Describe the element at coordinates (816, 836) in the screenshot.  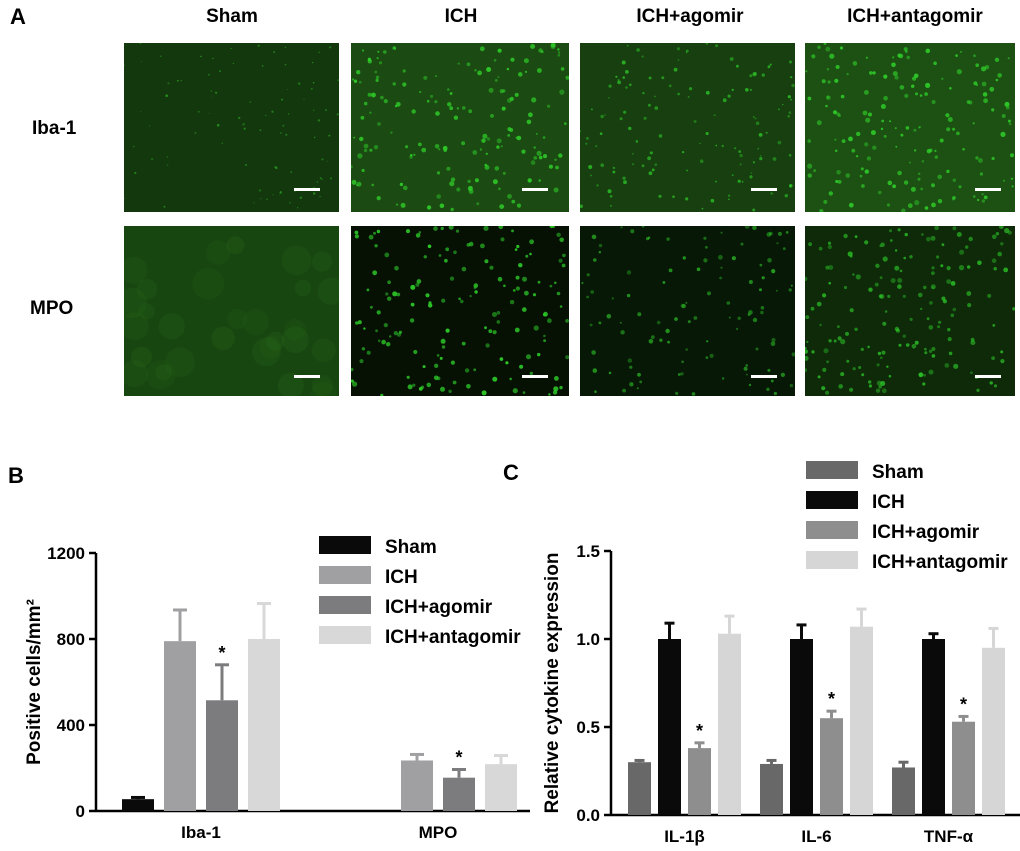
I see `x-category-label: IL-6` at that location.